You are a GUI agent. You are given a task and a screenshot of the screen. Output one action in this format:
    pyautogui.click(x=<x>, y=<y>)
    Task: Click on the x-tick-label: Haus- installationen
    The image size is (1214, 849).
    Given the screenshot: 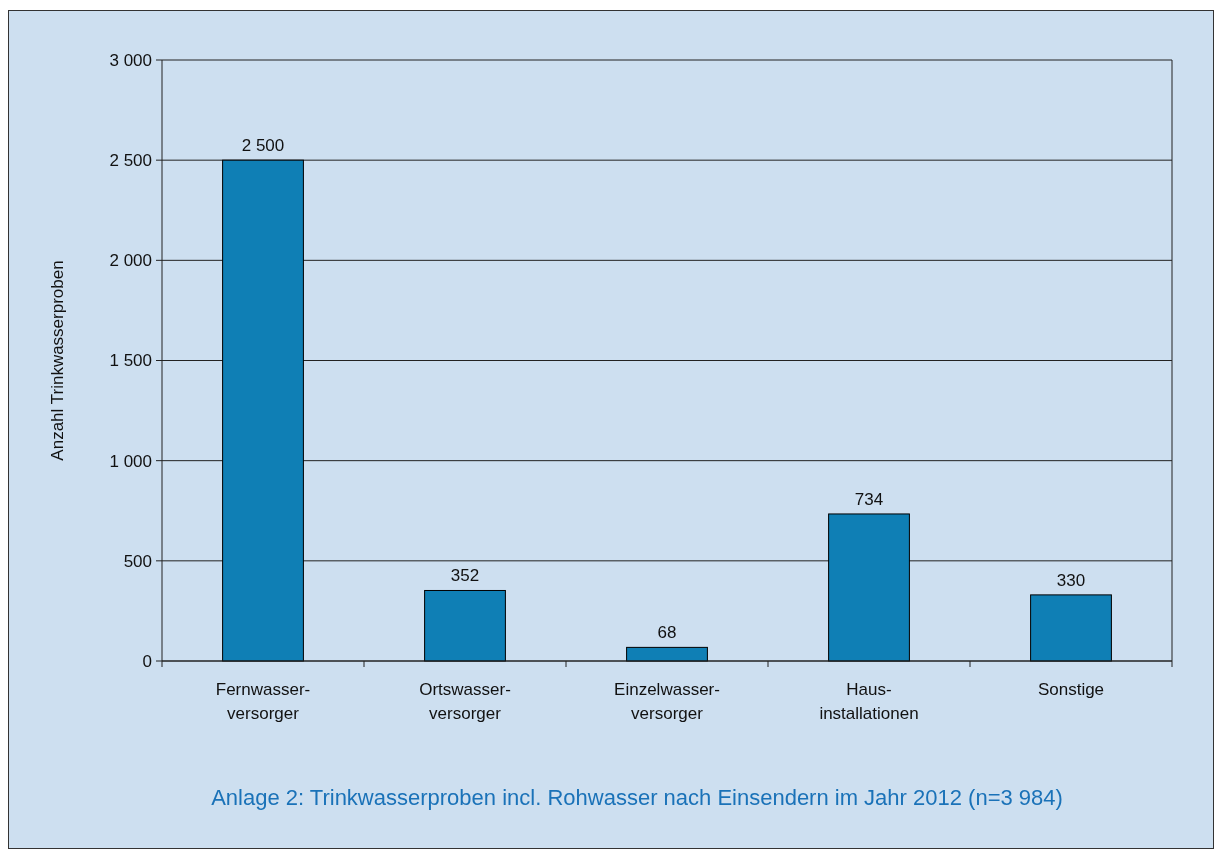 What is the action you would take?
    pyautogui.click(x=869, y=701)
    